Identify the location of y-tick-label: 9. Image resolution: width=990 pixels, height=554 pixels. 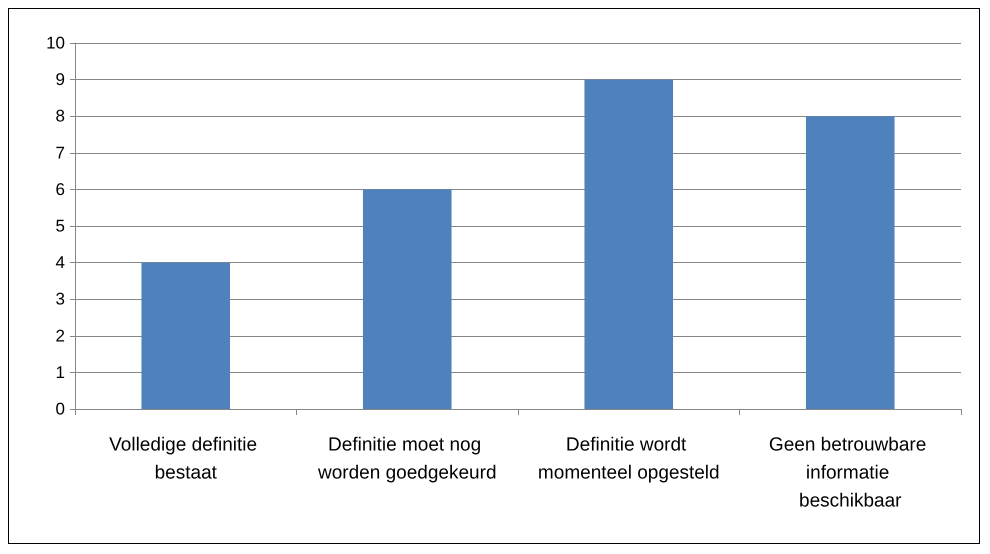
(60, 80).